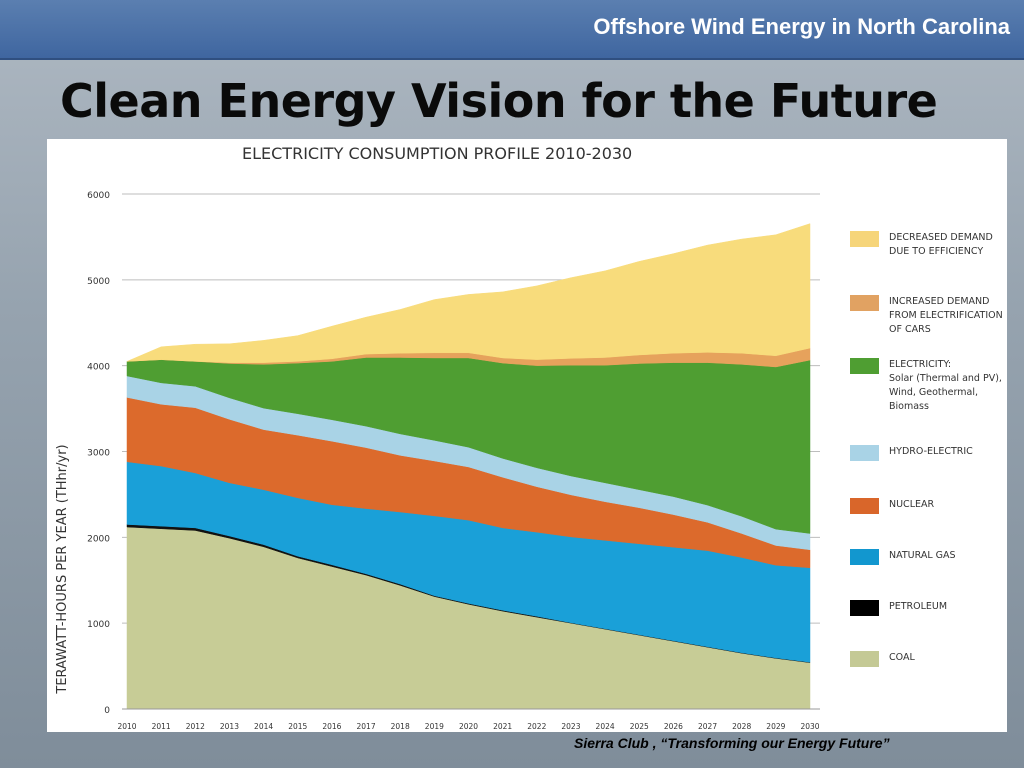 This screenshot has width=1024, height=768. What do you see at coordinates (801, 26) in the screenshot?
I see `header-title: Offshore Wind Energy in North Carolina` at bounding box center [801, 26].